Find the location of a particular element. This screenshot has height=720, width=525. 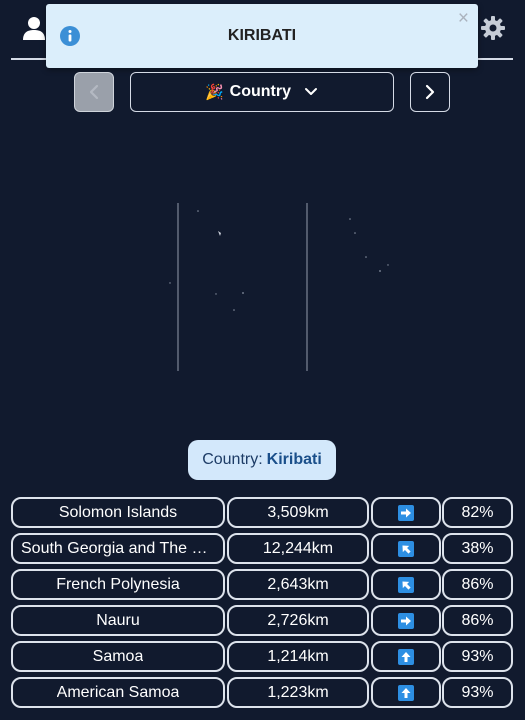

guess-row: Samoa 1,214km 93% is located at coordinates (262, 656).